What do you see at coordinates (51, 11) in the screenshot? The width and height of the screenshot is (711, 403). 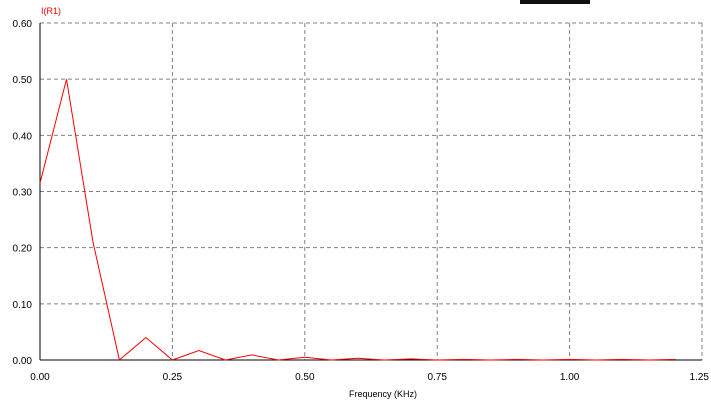 I see `series-name-label: I(R1)` at bounding box center [51, 11].